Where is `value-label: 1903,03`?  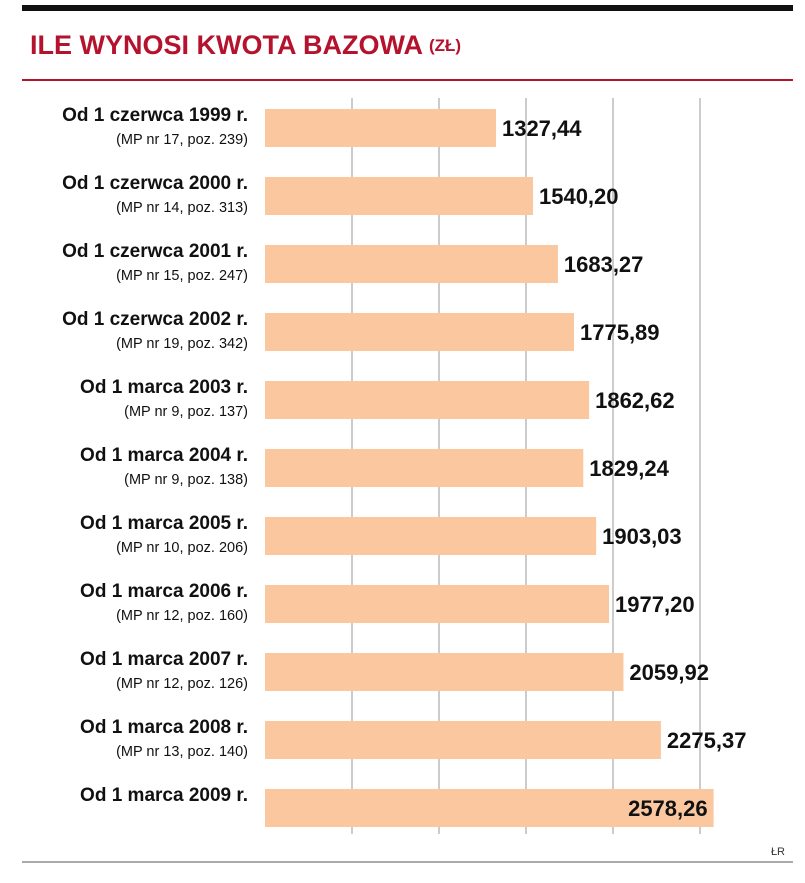 value-label: 1903,03 is located at coordinates (642, 536).